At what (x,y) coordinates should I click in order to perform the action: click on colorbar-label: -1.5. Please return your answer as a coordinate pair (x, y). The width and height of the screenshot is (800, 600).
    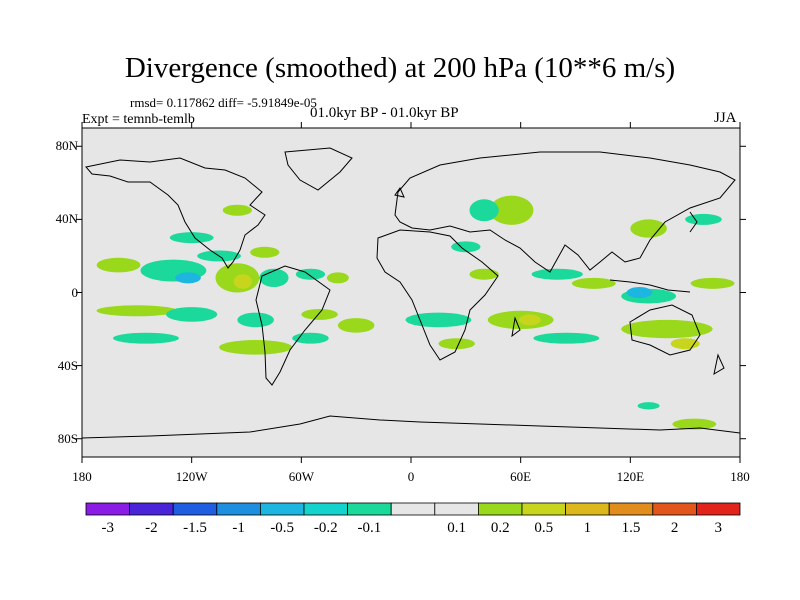
    Looking at the image, I should click on (195, 528).